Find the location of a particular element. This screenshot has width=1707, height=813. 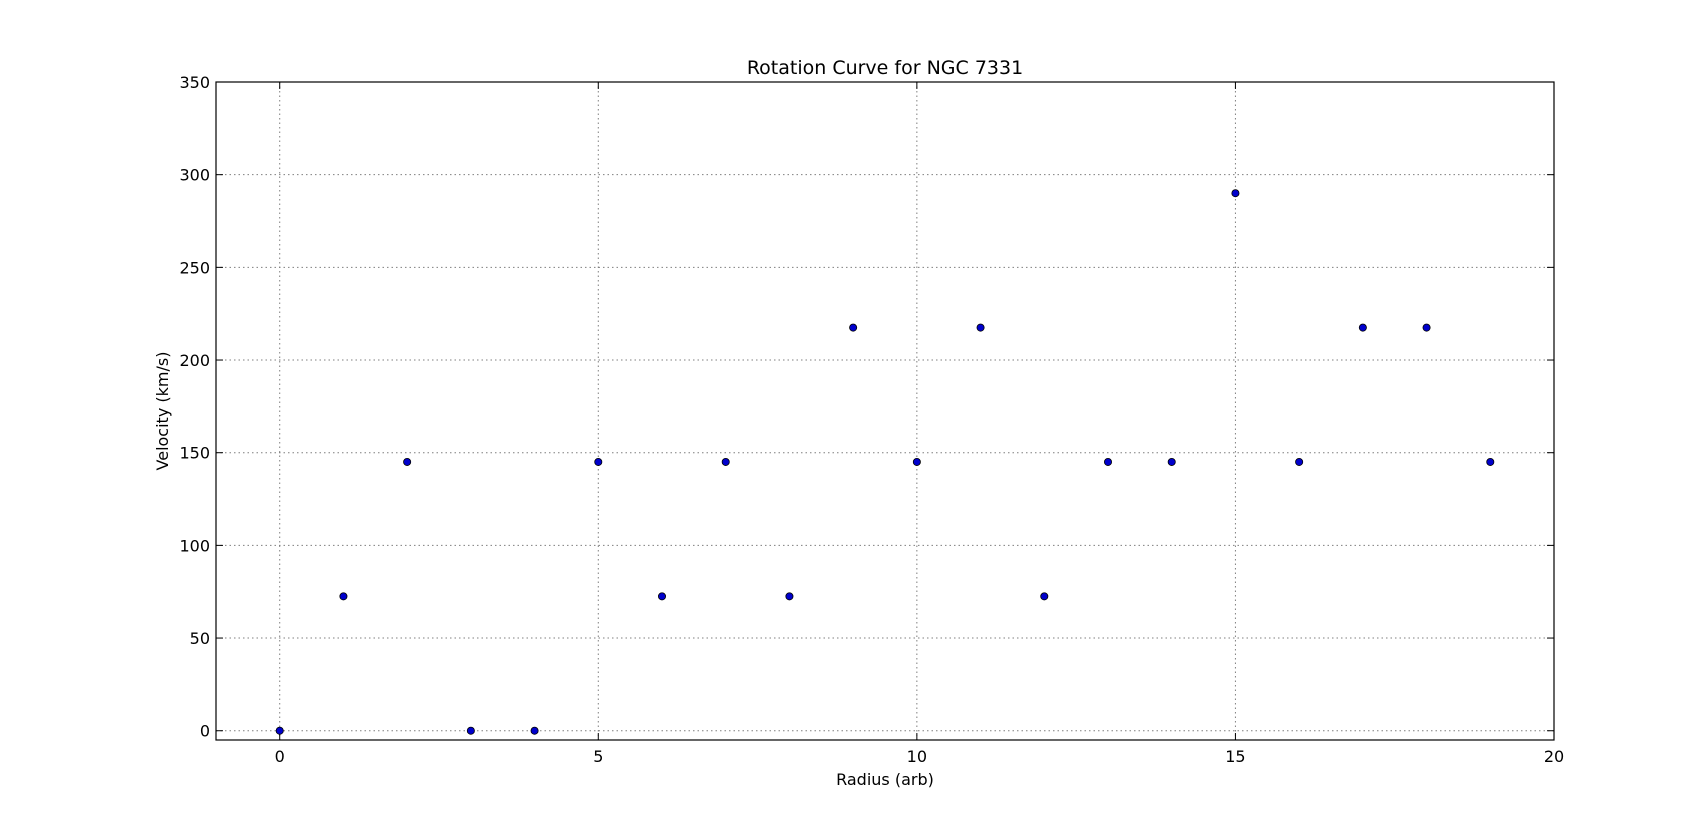

y-tick-label: 100 is located at coordinates (194, 545).